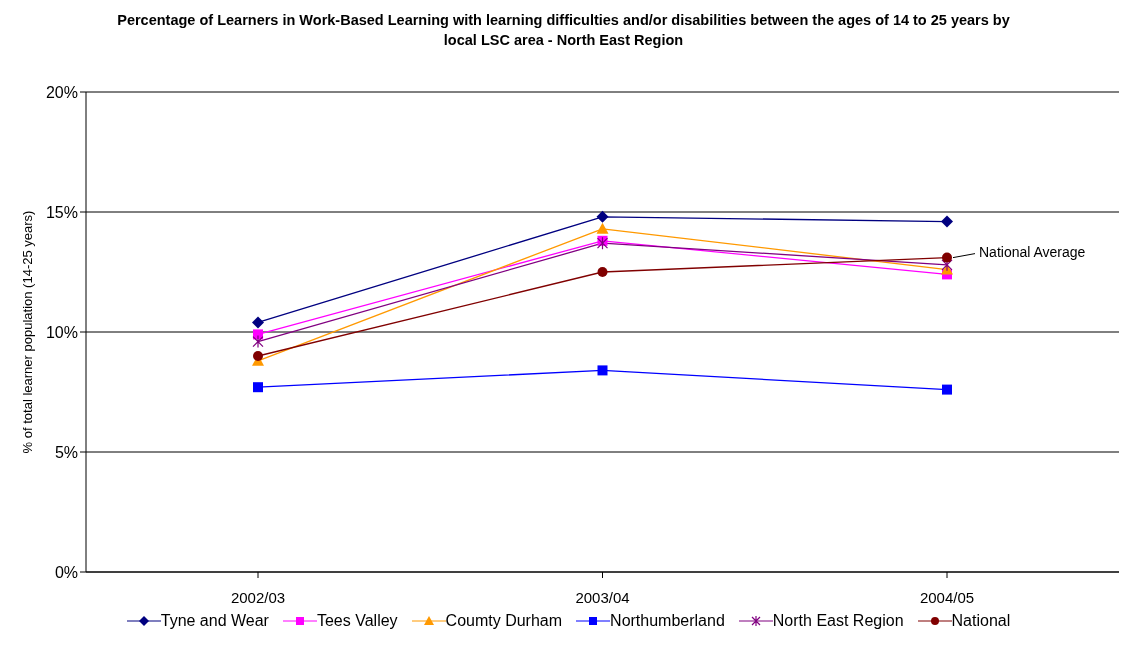 This screenshot has width=1127, height=646. What do you see at coordinates (66, 452) in the screenshot?
I see `y-tick-label: 5%` at bounding box center [66, 452].